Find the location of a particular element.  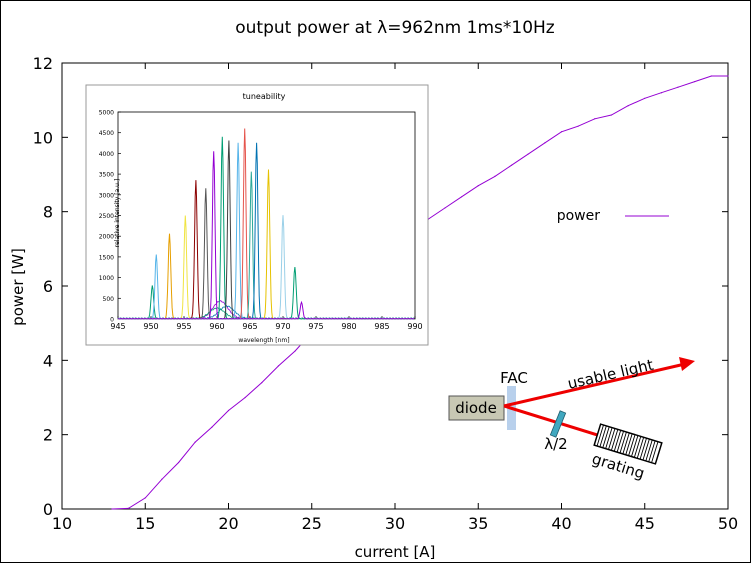

x-axis-label: current [A] is located at coordinates (395, 552).